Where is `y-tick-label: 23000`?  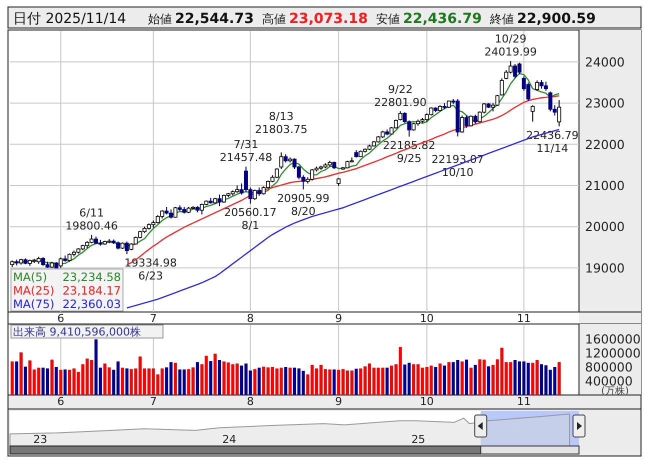
y-tick-label: 23000 is located at coordinates (605, 103).